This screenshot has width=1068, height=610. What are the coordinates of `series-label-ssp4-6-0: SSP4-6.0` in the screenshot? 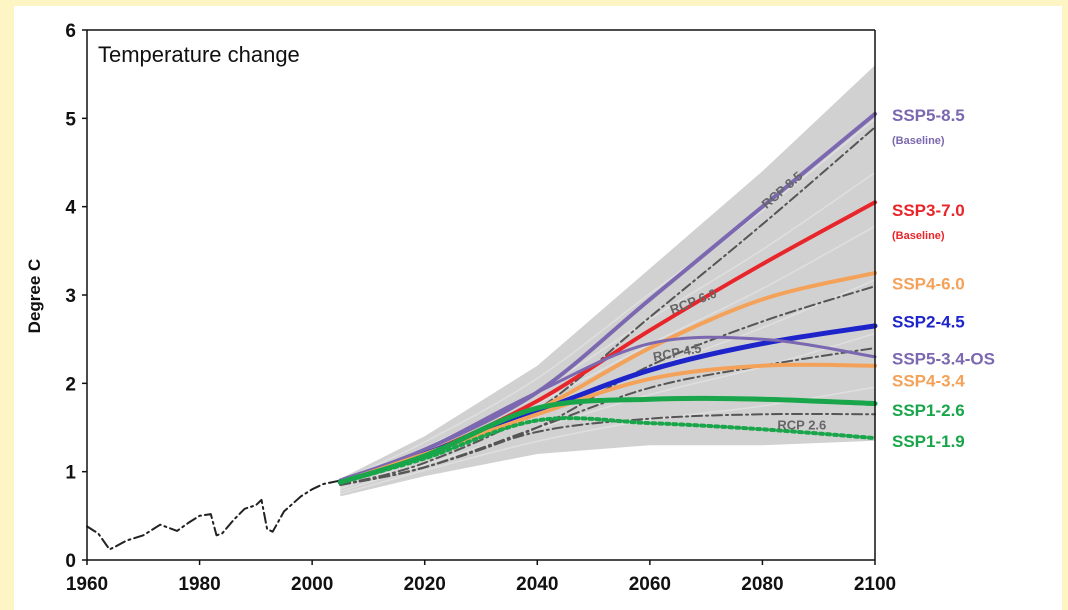 It's located at (928, 284).